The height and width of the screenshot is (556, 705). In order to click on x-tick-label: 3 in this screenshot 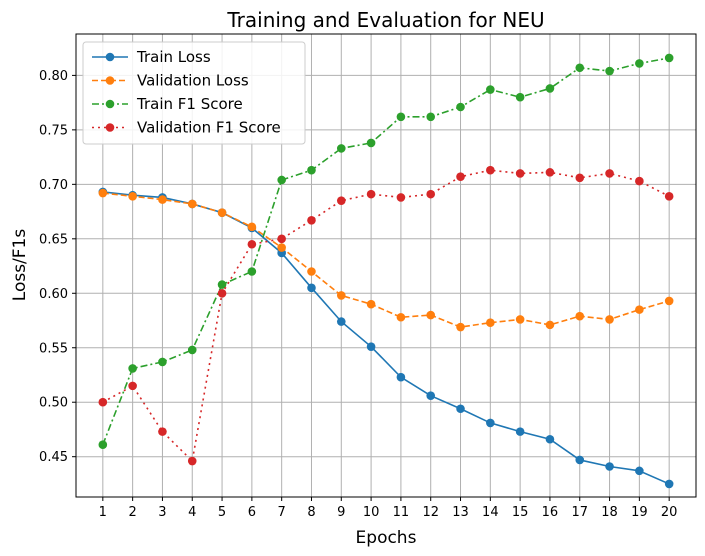, I will do `click(162, 512)`.